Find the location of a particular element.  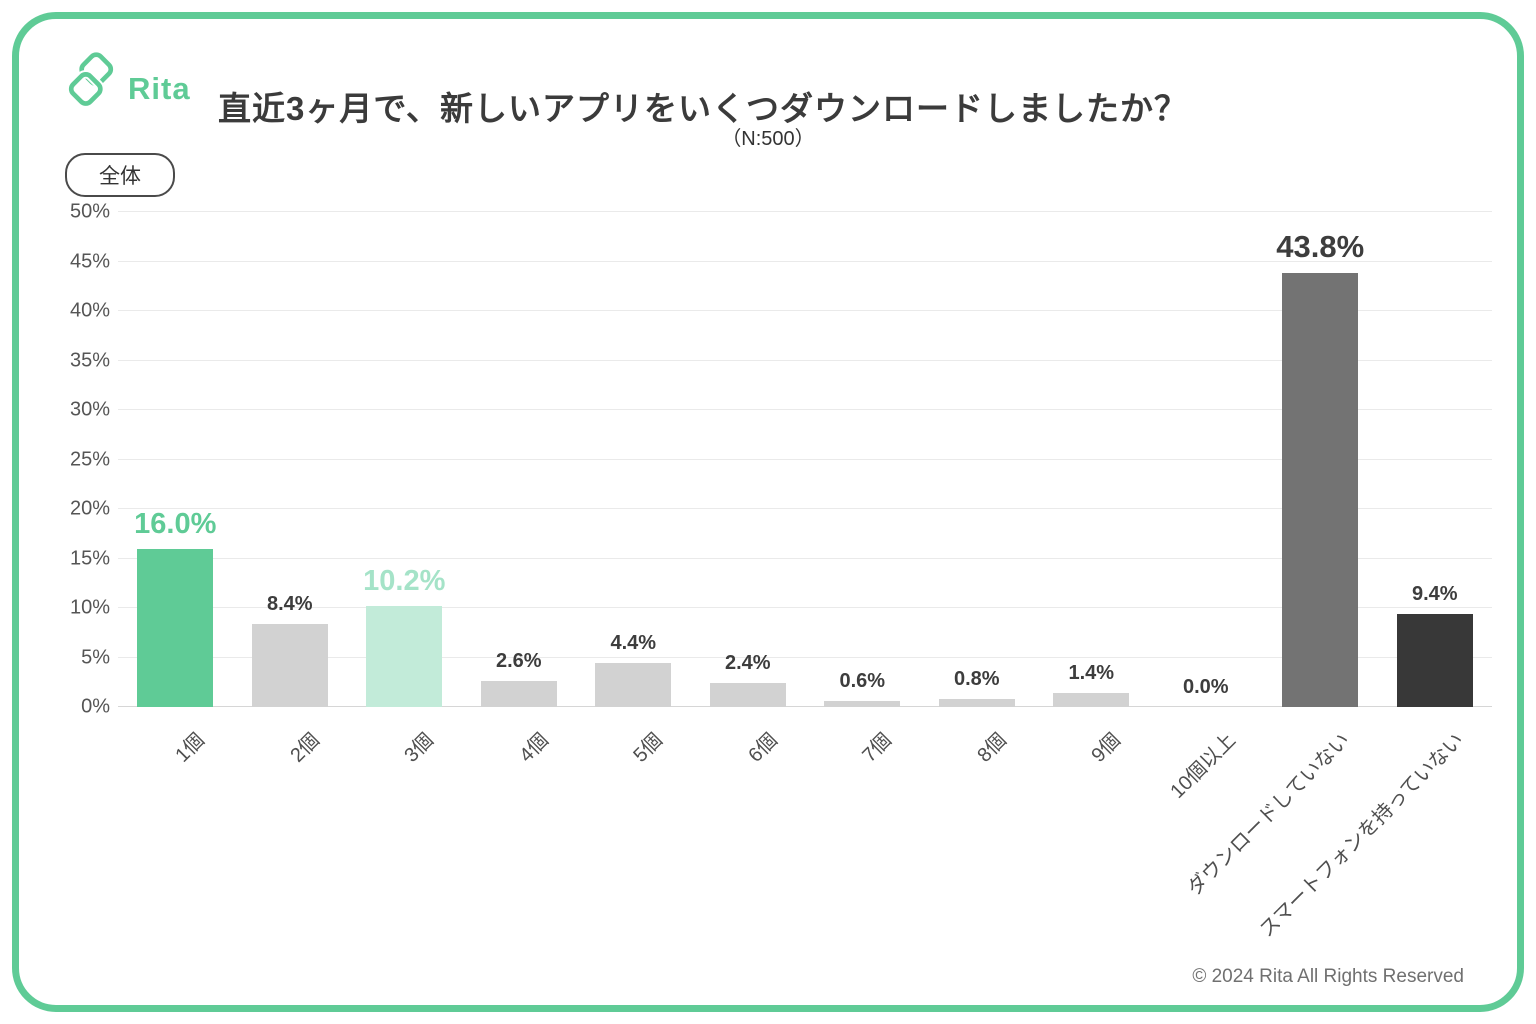

bar-value-label: 9.4% is located at coordinates (1434, 593).